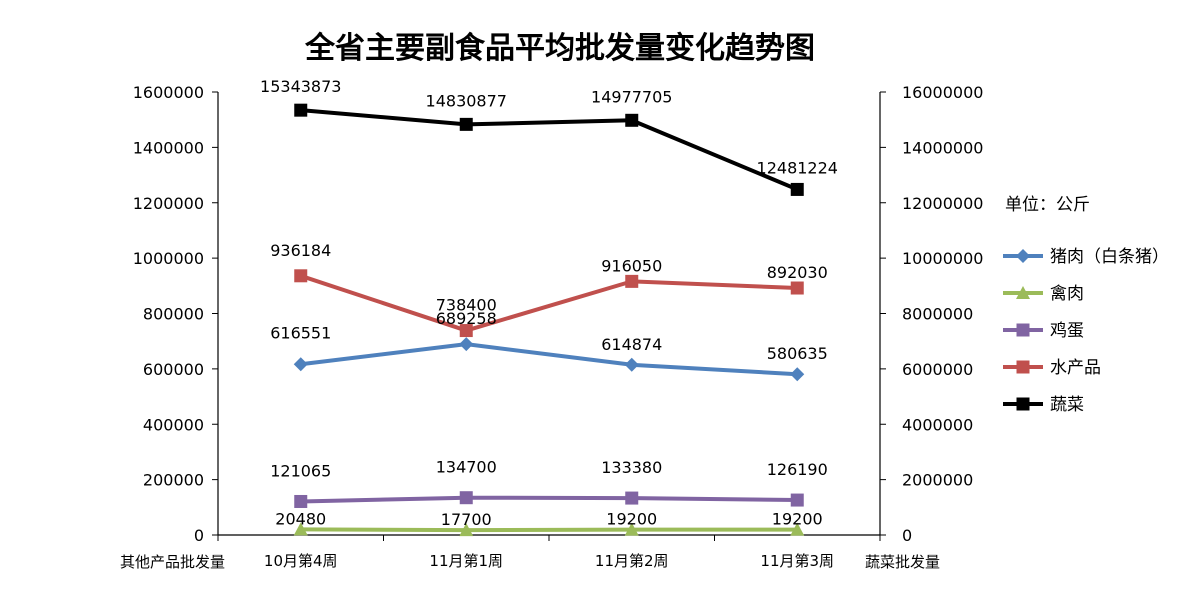 This screenshot has width=1204, height=593. What do you see at coordinates (942, 203) in the screenshot?
I see `right-tick-label: 12000000` at bounding box center [942, 203].